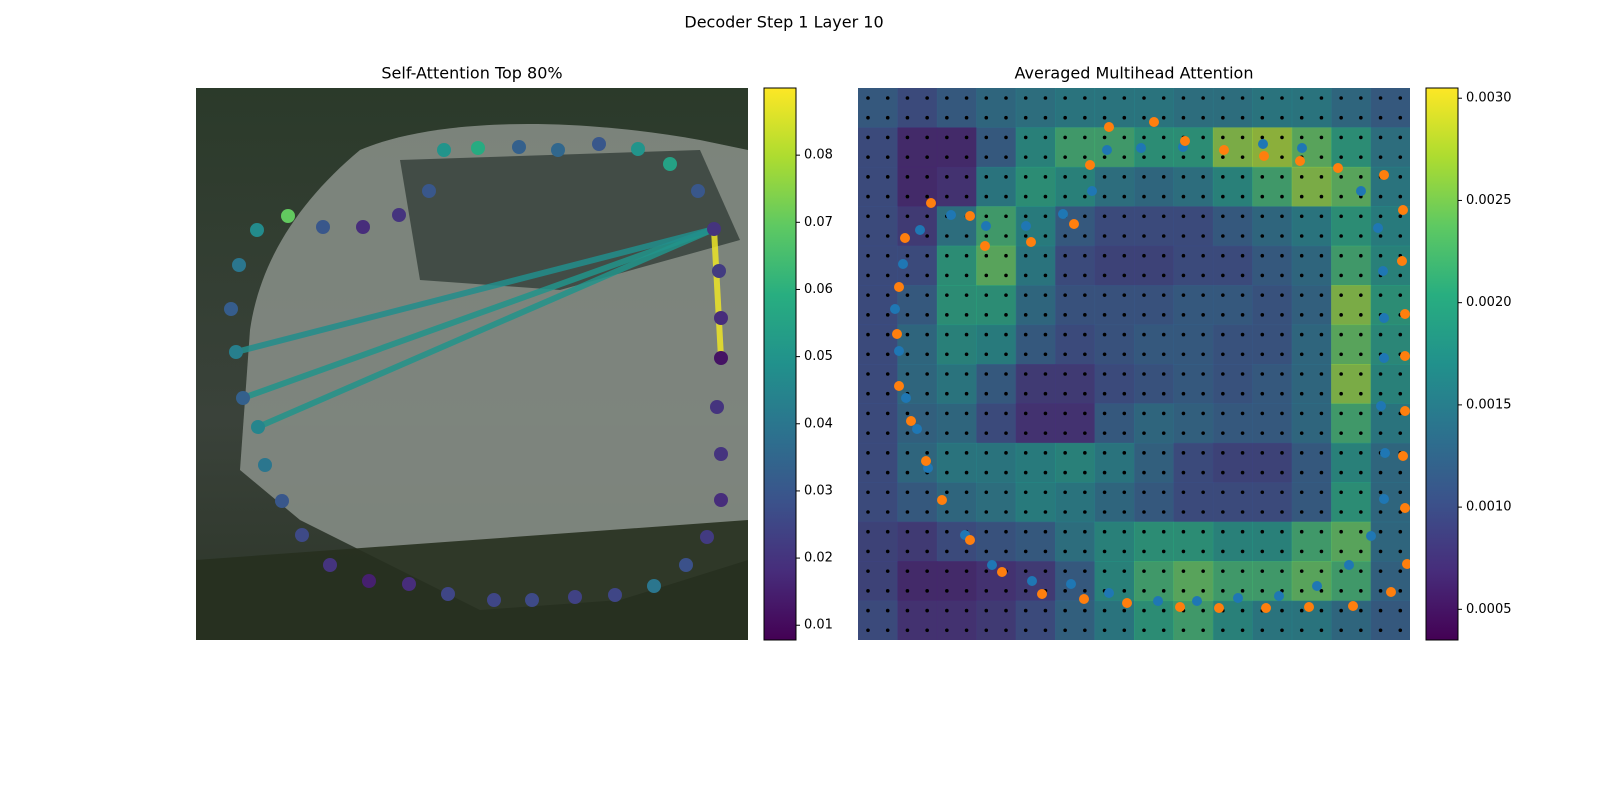  I want to click on panel-title: Self-Attention Top 80%, so click(471, 73).